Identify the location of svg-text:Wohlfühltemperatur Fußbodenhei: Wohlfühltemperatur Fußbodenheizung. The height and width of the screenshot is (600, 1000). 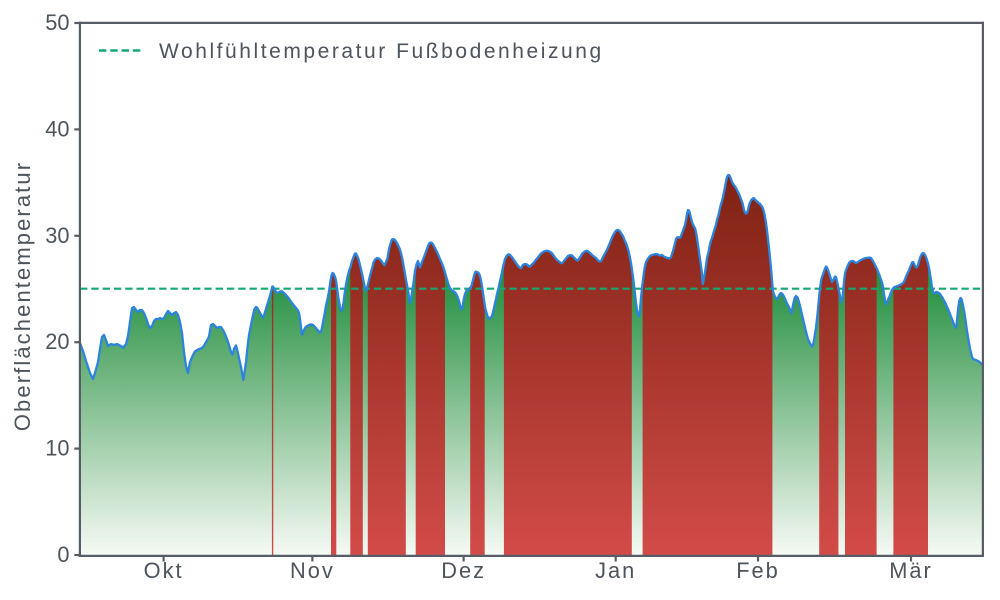
(381, 51).